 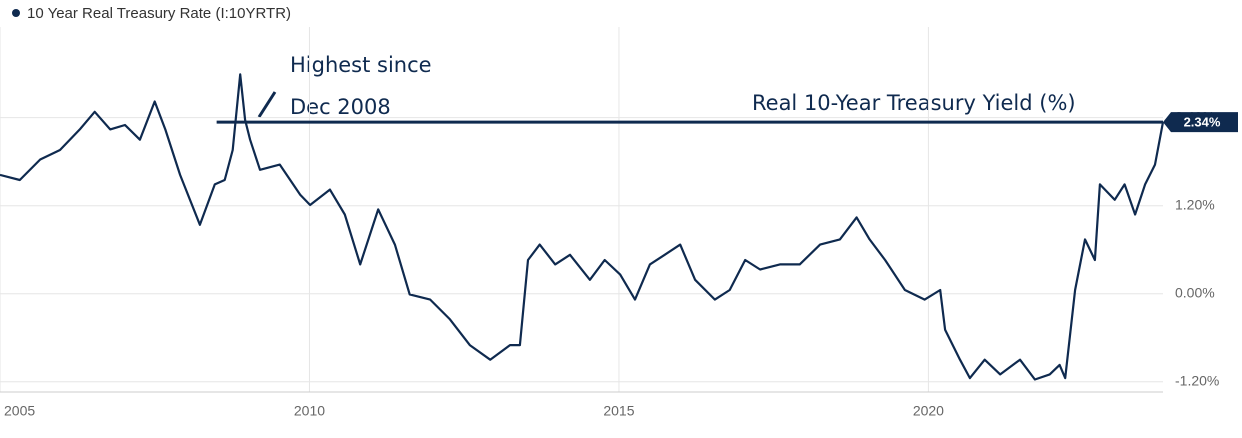 What do you see at coordinates (914, 103) in the screenshot?
I see `annotation: Real 10-Year Treasury Yield (%)` at bounding box center [914, 103].